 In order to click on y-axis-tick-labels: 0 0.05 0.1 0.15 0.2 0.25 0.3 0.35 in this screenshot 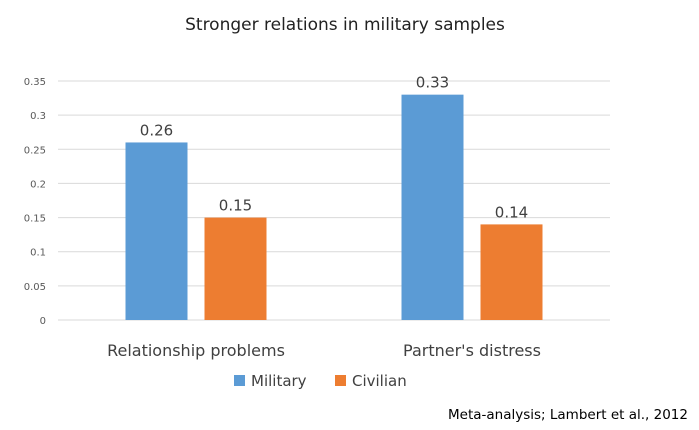, I will do `click(35, 202)`.